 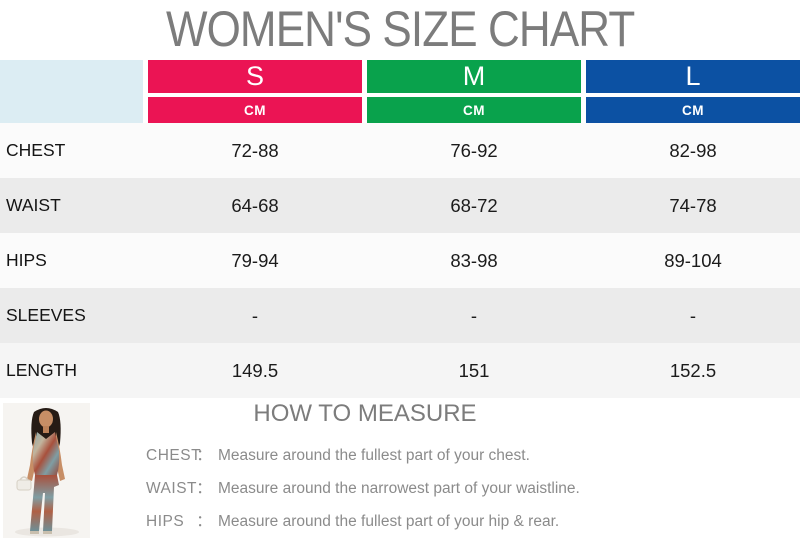 What do you see at coordinates (693, 370) in the screenshot?
I see `table-cell: 152.5` at bounding box center [693, 370].